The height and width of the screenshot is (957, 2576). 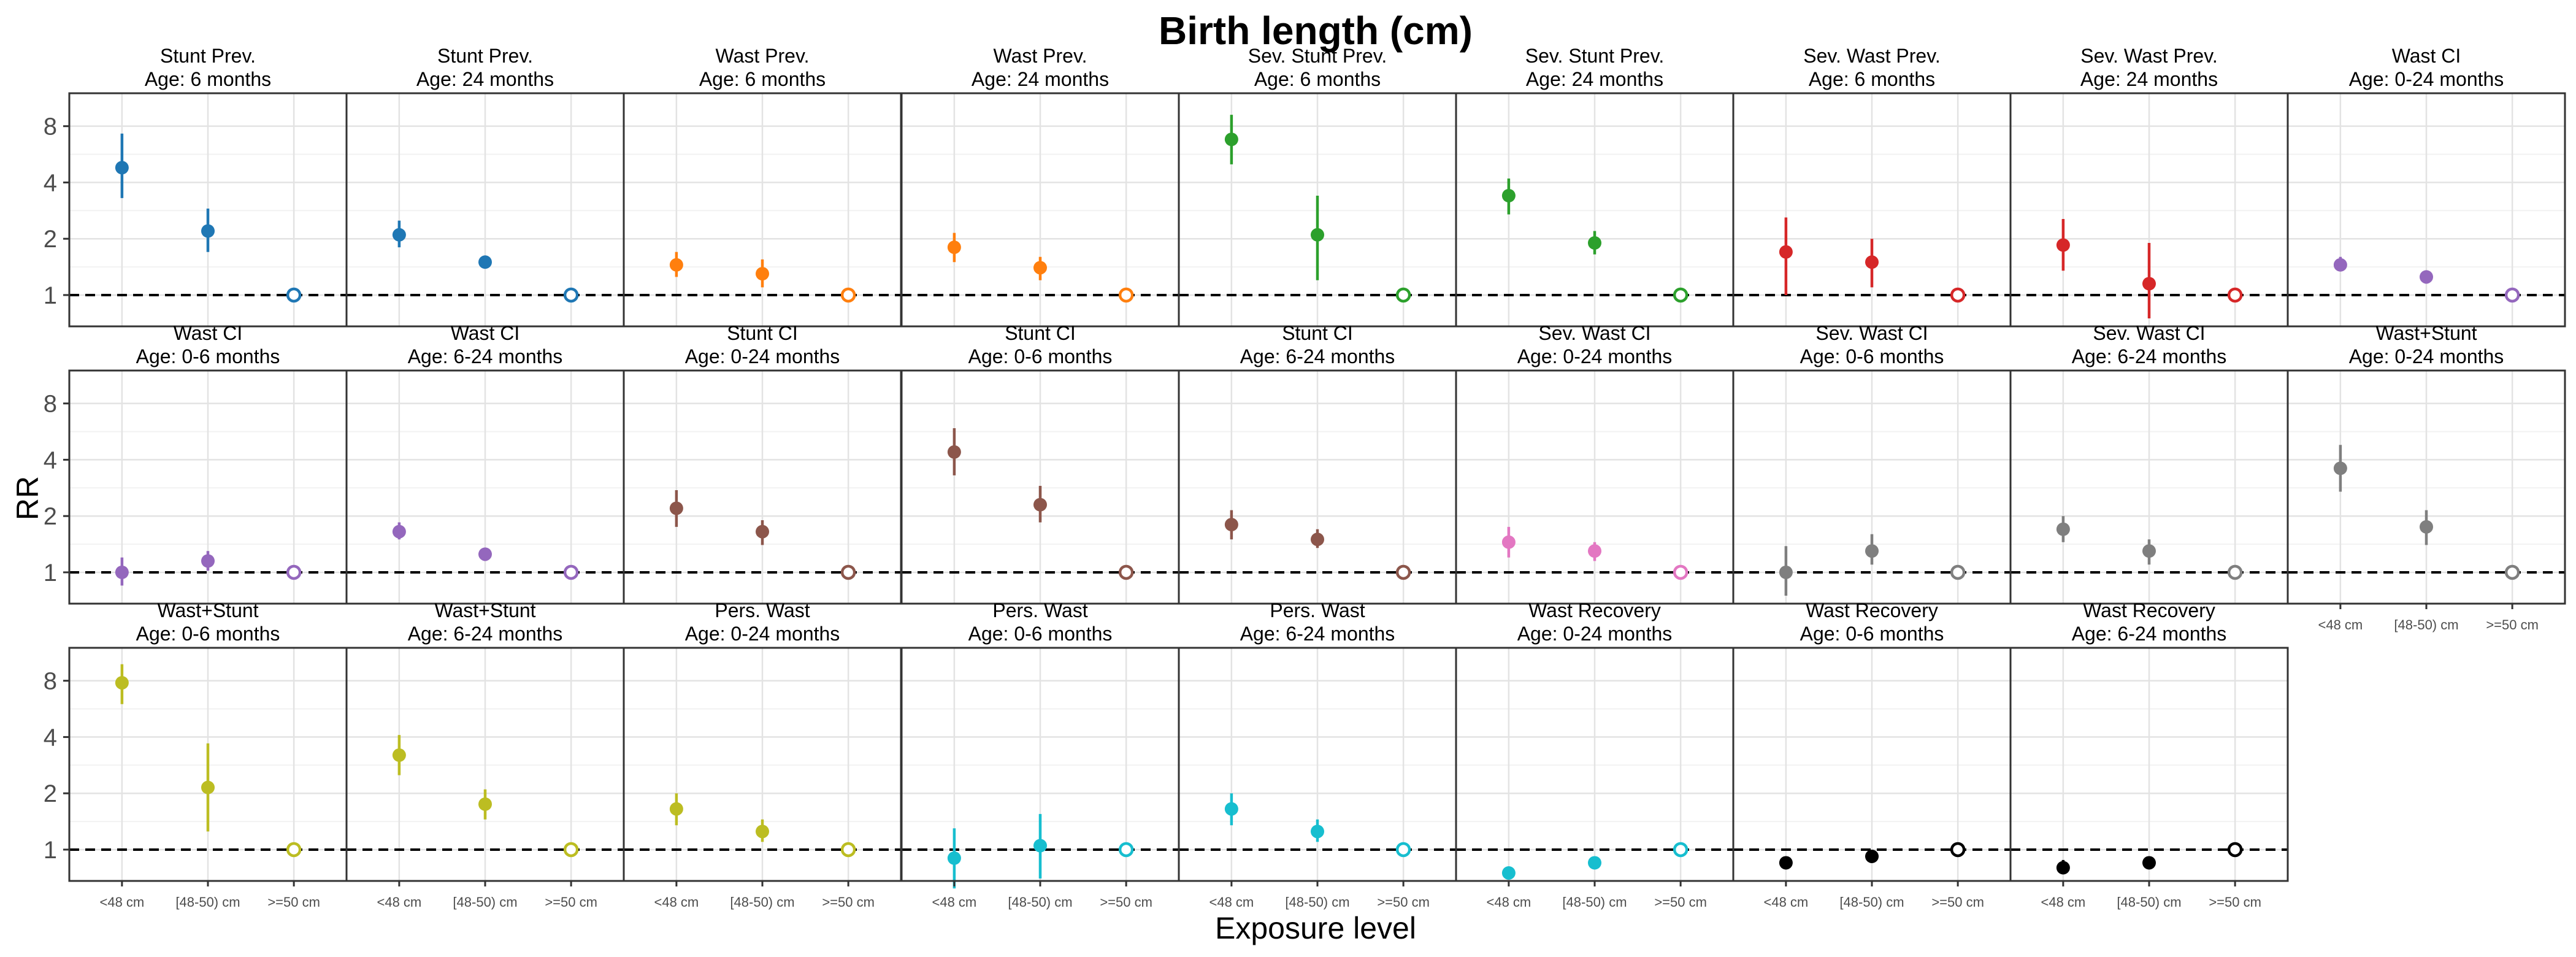 What do you see at coordinates (207, 610) in the screenshot?
I see `panel-title: Wast+Stunt` at bounding box center [207, 610].